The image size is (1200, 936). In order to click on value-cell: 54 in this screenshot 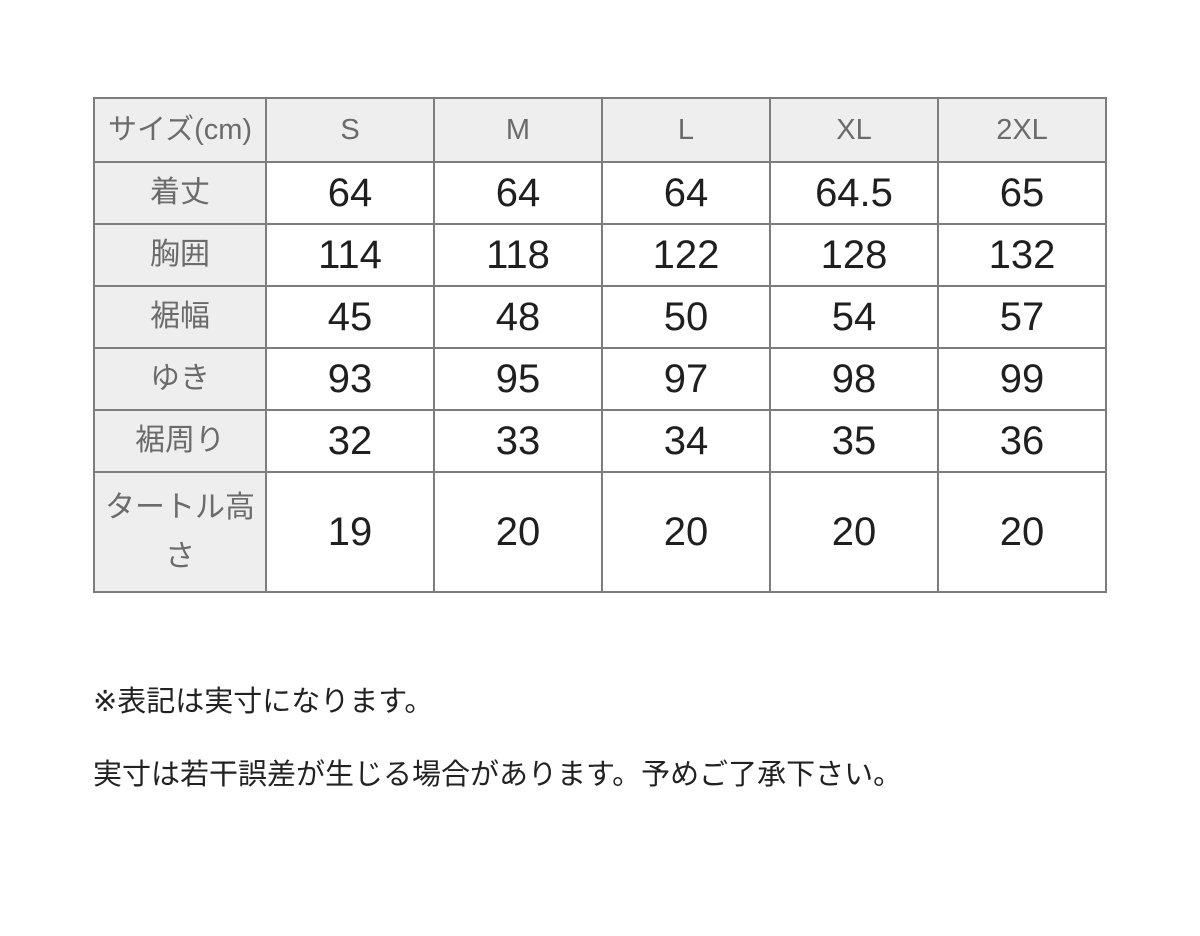, I will do `click(854, 317)`.